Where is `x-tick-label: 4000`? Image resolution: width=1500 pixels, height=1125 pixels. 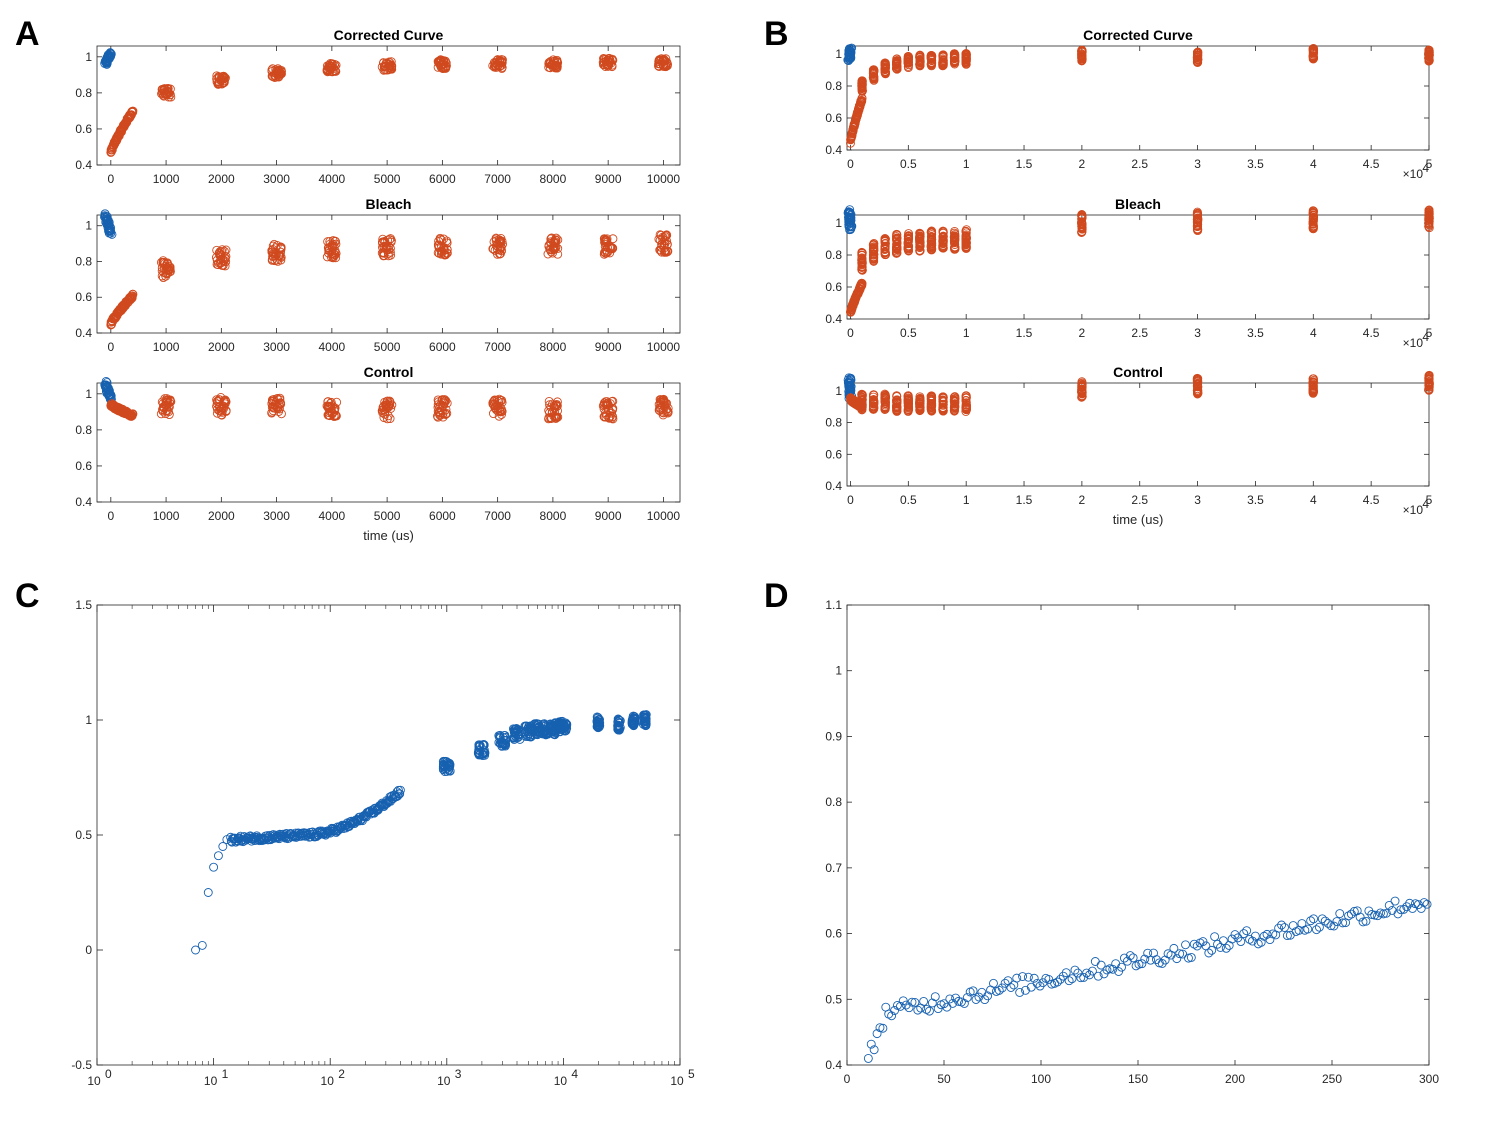 x-tick-label: 4000 is located at coordinates (332, 516).